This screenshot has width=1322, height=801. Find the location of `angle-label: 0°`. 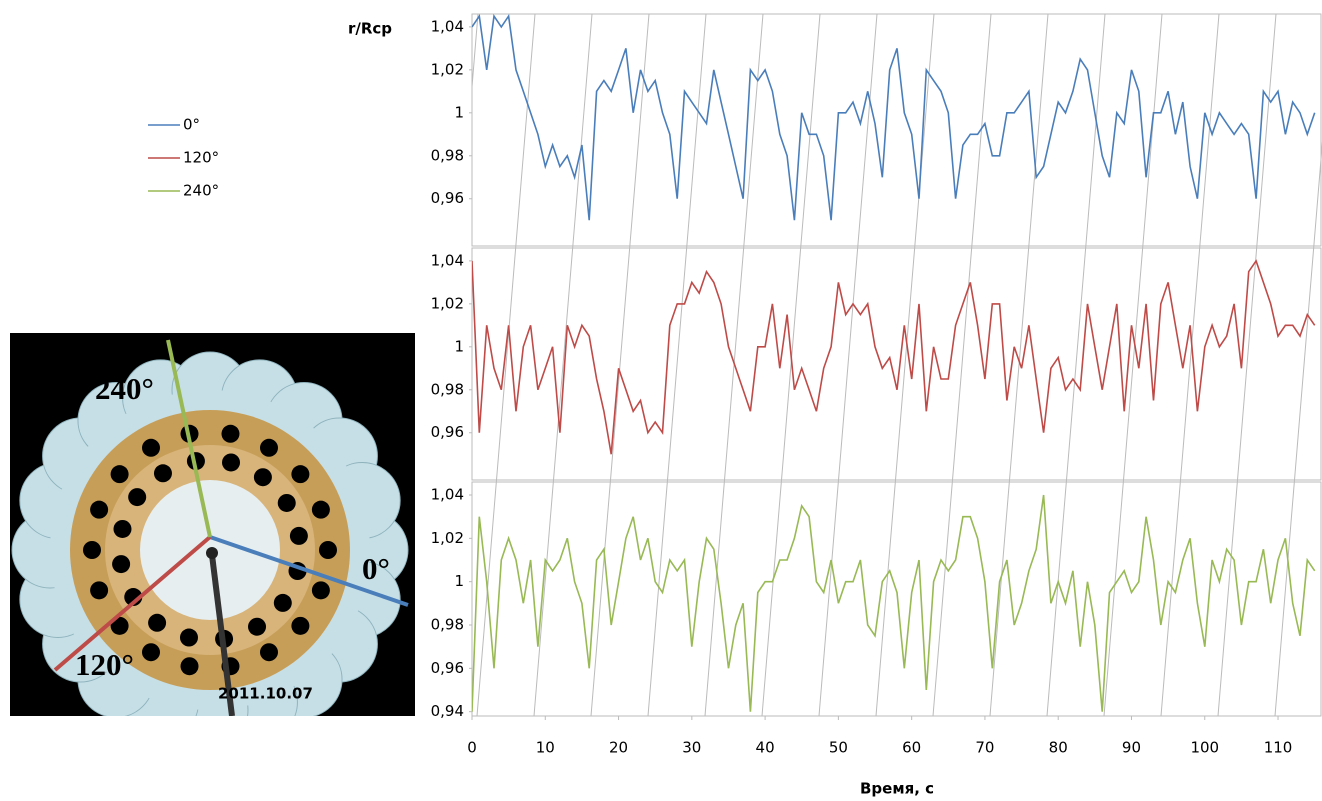

angle-label: 0° is located at coordinates (376, 568).